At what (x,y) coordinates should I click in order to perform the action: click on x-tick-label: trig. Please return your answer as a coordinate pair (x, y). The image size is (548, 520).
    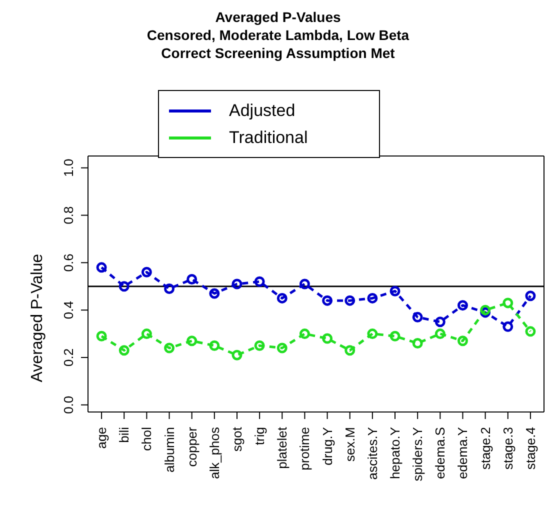
    Looking at the image, I should click on (260, 436).